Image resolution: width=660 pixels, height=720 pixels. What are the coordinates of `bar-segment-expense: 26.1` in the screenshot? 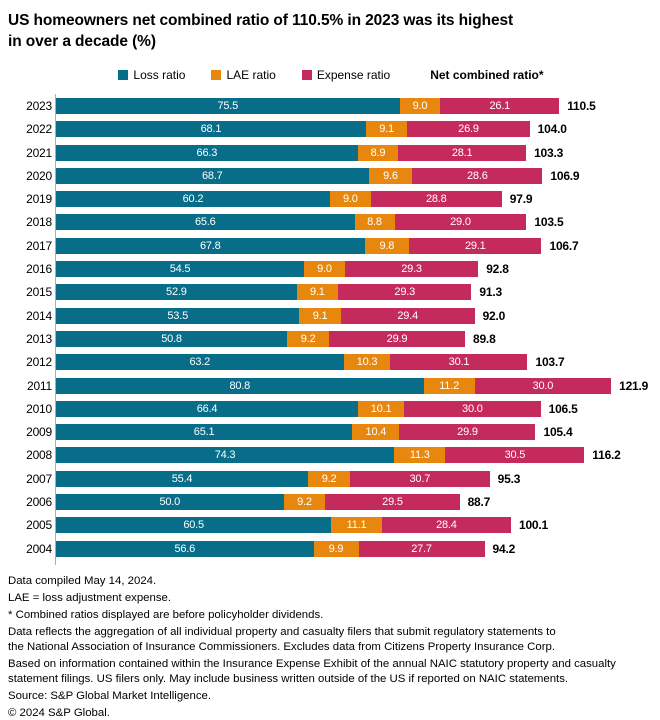 It's located at (500, 106).